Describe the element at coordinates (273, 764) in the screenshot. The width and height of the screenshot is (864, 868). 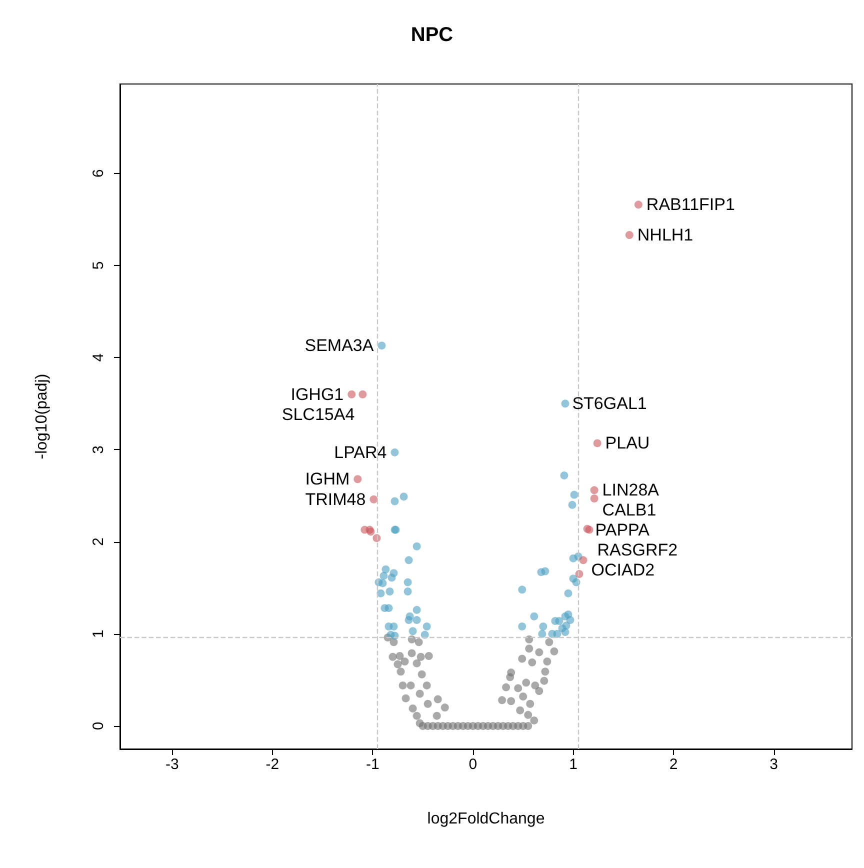
I see `x-tick-label: -2` at that location.